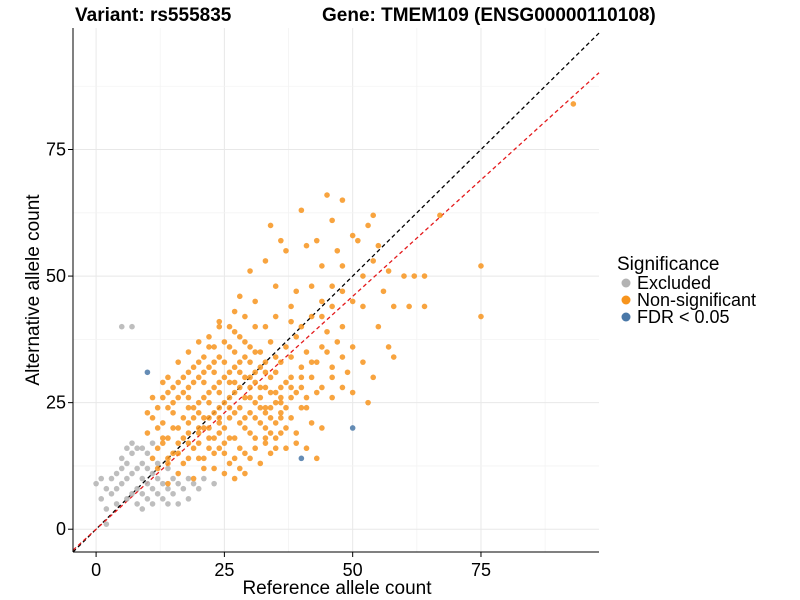  Describe the element at coordinates (56, 403) in the screenshot. I see `y-tick-label: 25` at that location.